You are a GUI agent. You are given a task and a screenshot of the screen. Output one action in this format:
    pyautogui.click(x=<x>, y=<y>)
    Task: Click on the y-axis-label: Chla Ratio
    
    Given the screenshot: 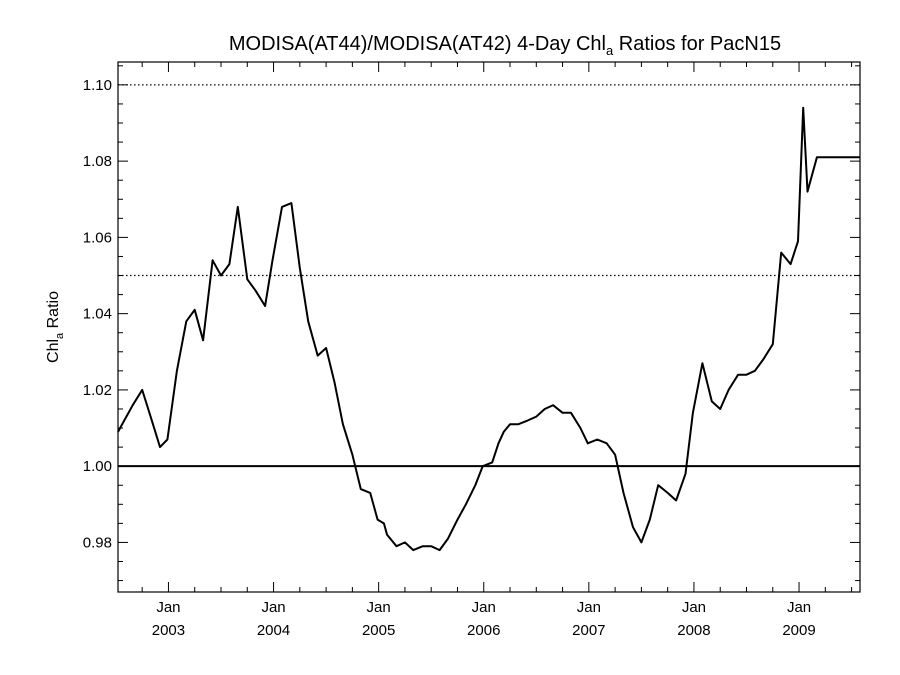 What is the action you would take?
    pyautogui.click(x=55, y=327)
    